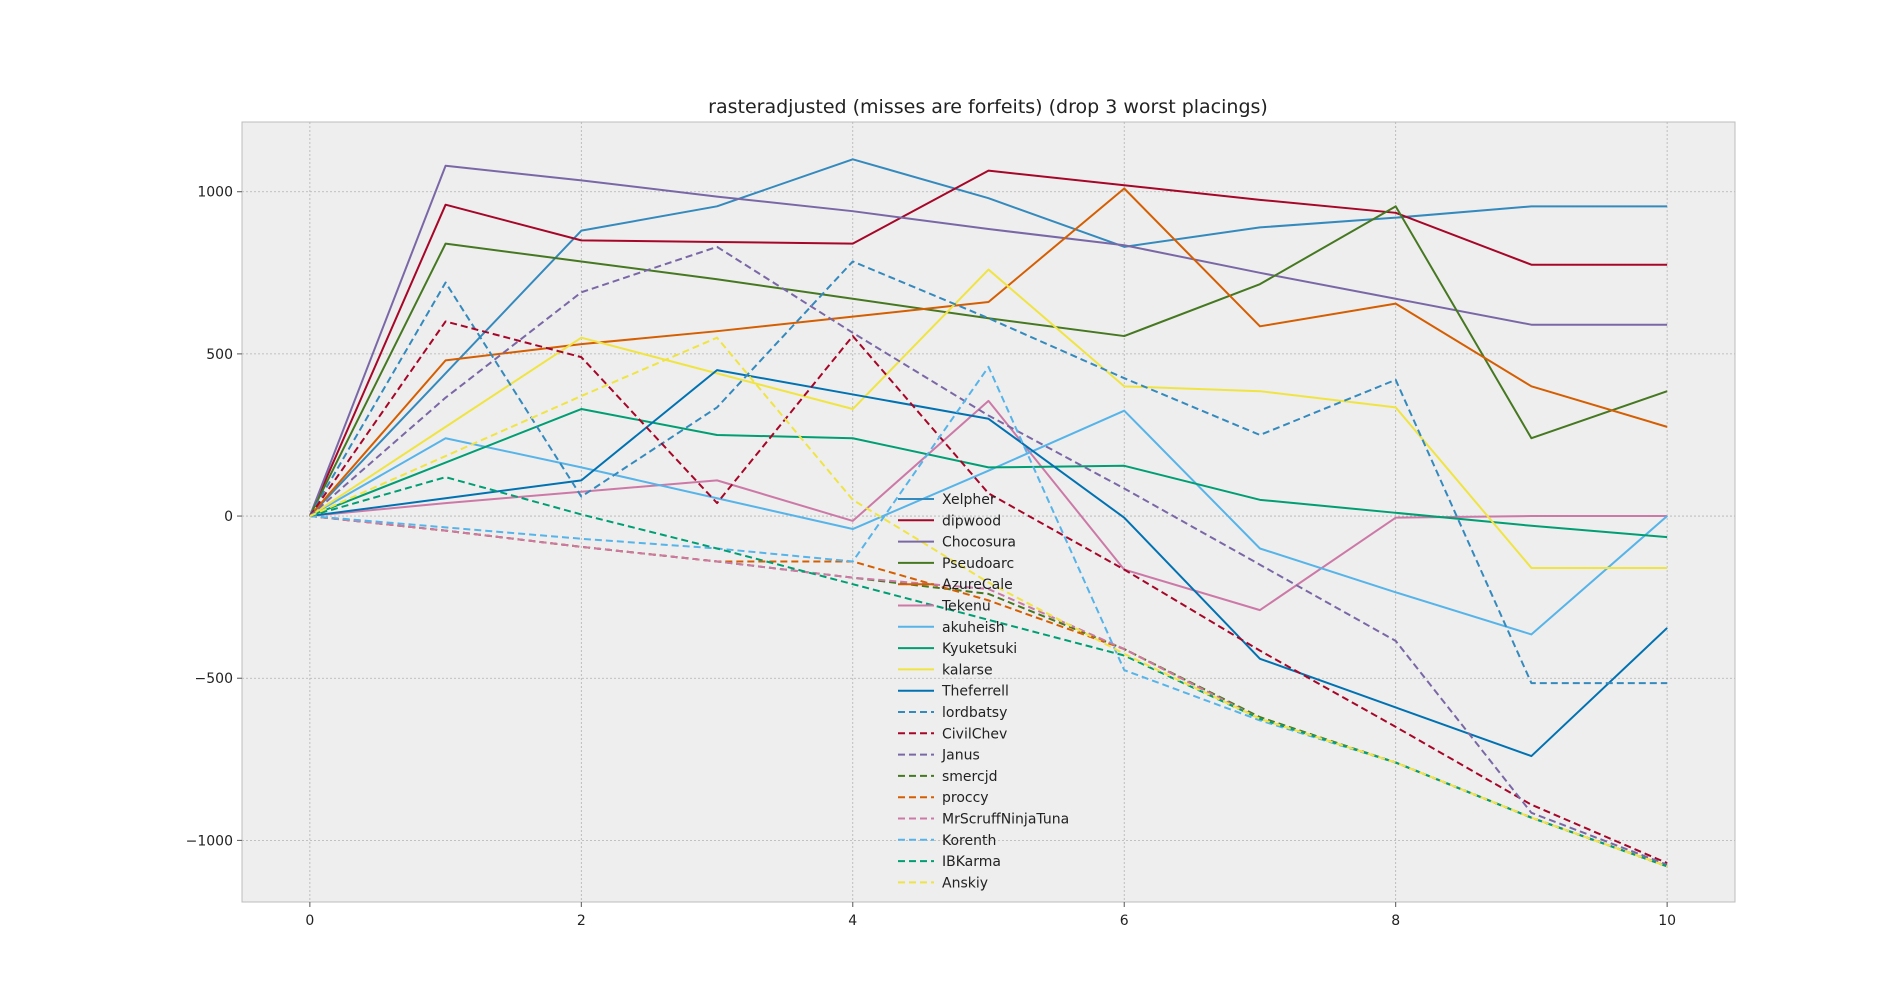 The width and height of the screenshot is (1900, 1004). I want to click on legend-label: Pseudoarc, so click(978, 564).